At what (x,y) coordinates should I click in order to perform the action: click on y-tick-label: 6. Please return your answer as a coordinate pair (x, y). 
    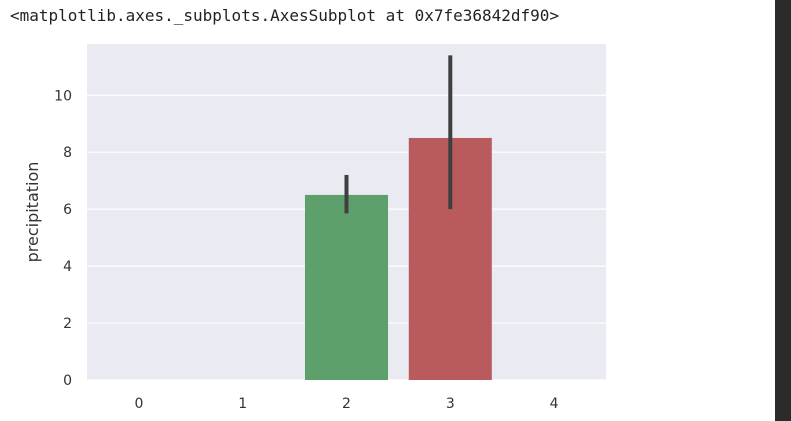
    Looking at the image, I should click on (67, 210).